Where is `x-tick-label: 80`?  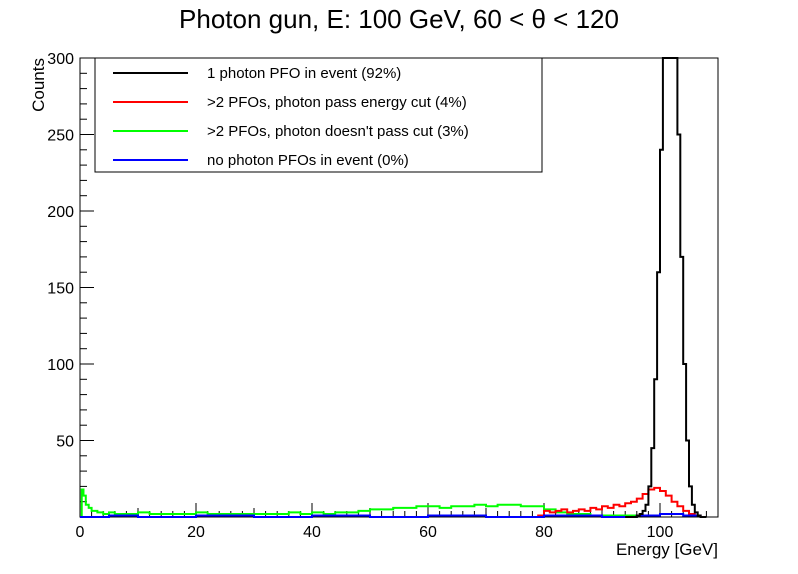 x-tick-label: 80 is located at coordinates (544, 532).